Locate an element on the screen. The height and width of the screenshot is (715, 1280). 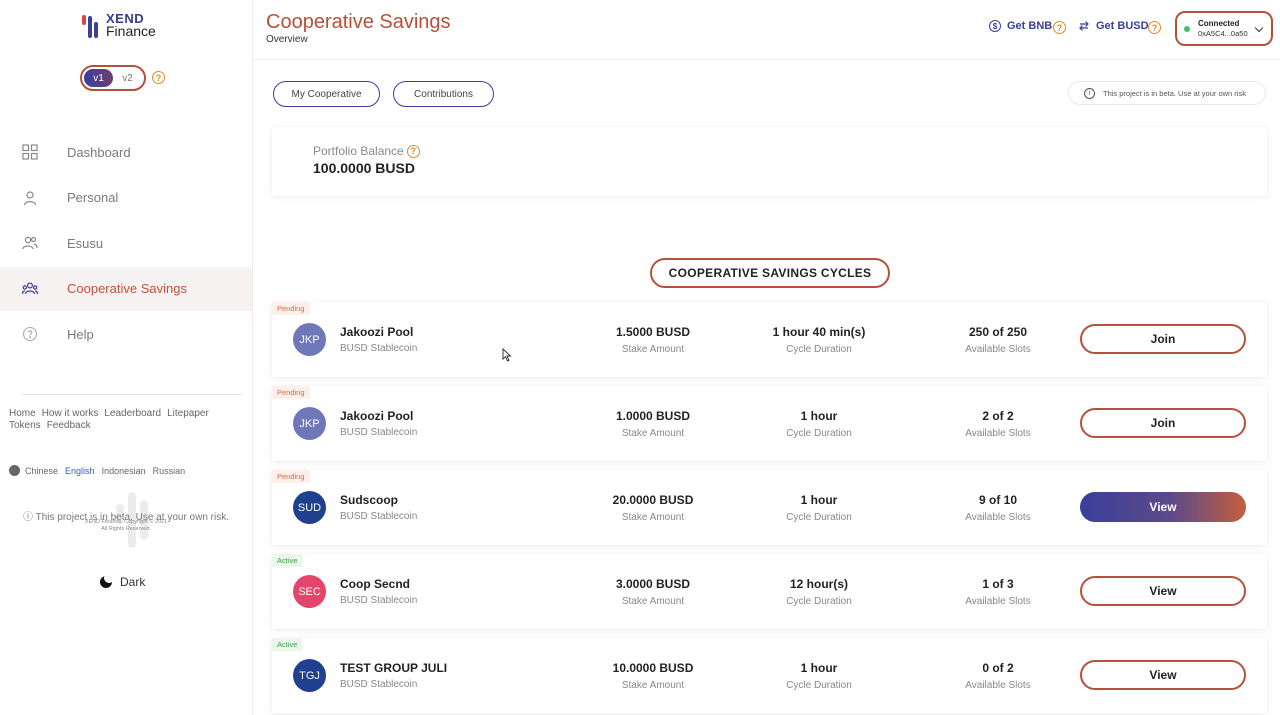
language-russian: Russian is located at coordinates (169, 470).